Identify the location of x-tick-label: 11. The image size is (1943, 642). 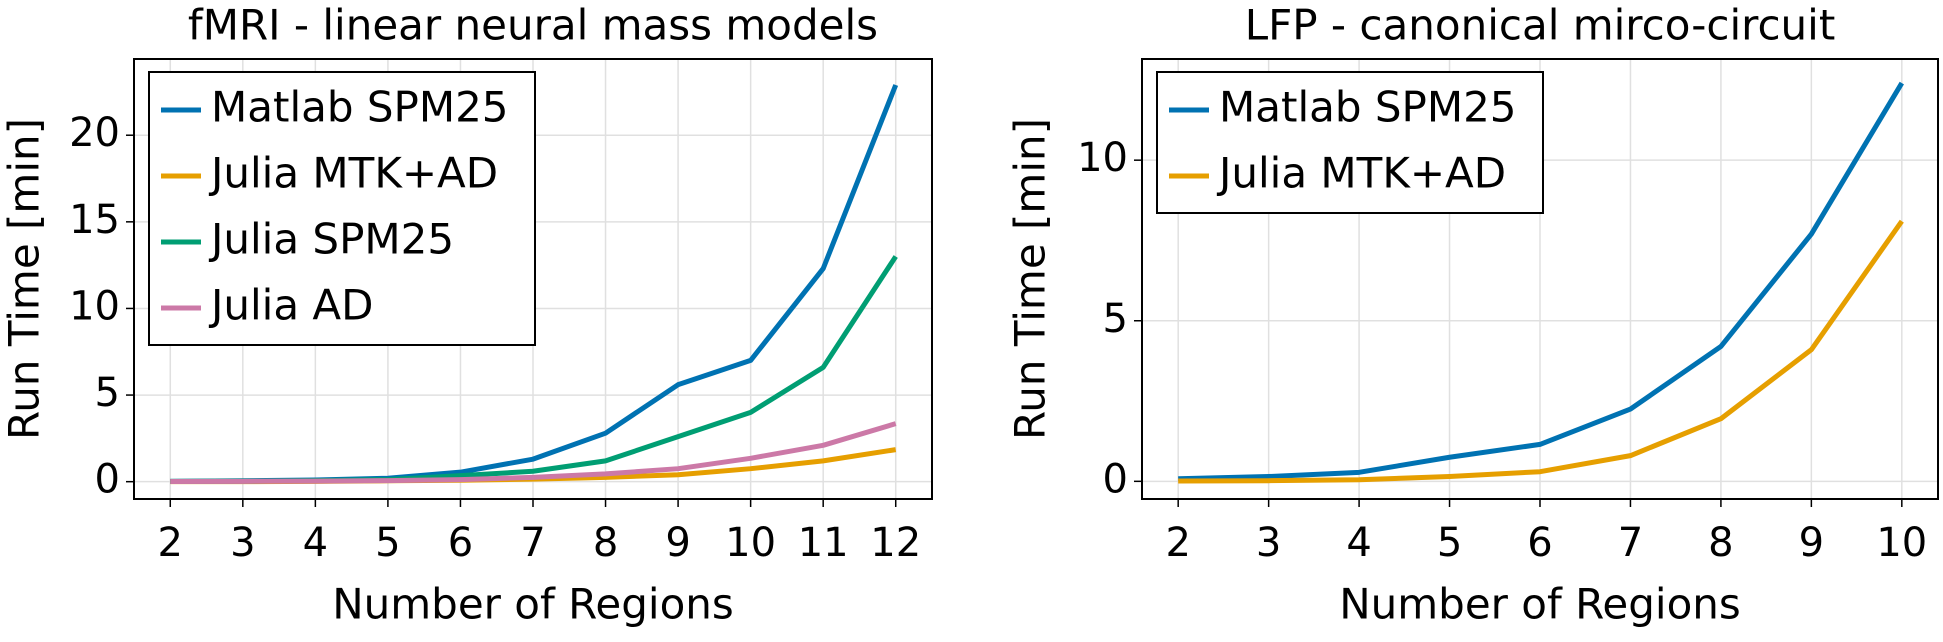
(823, 543).